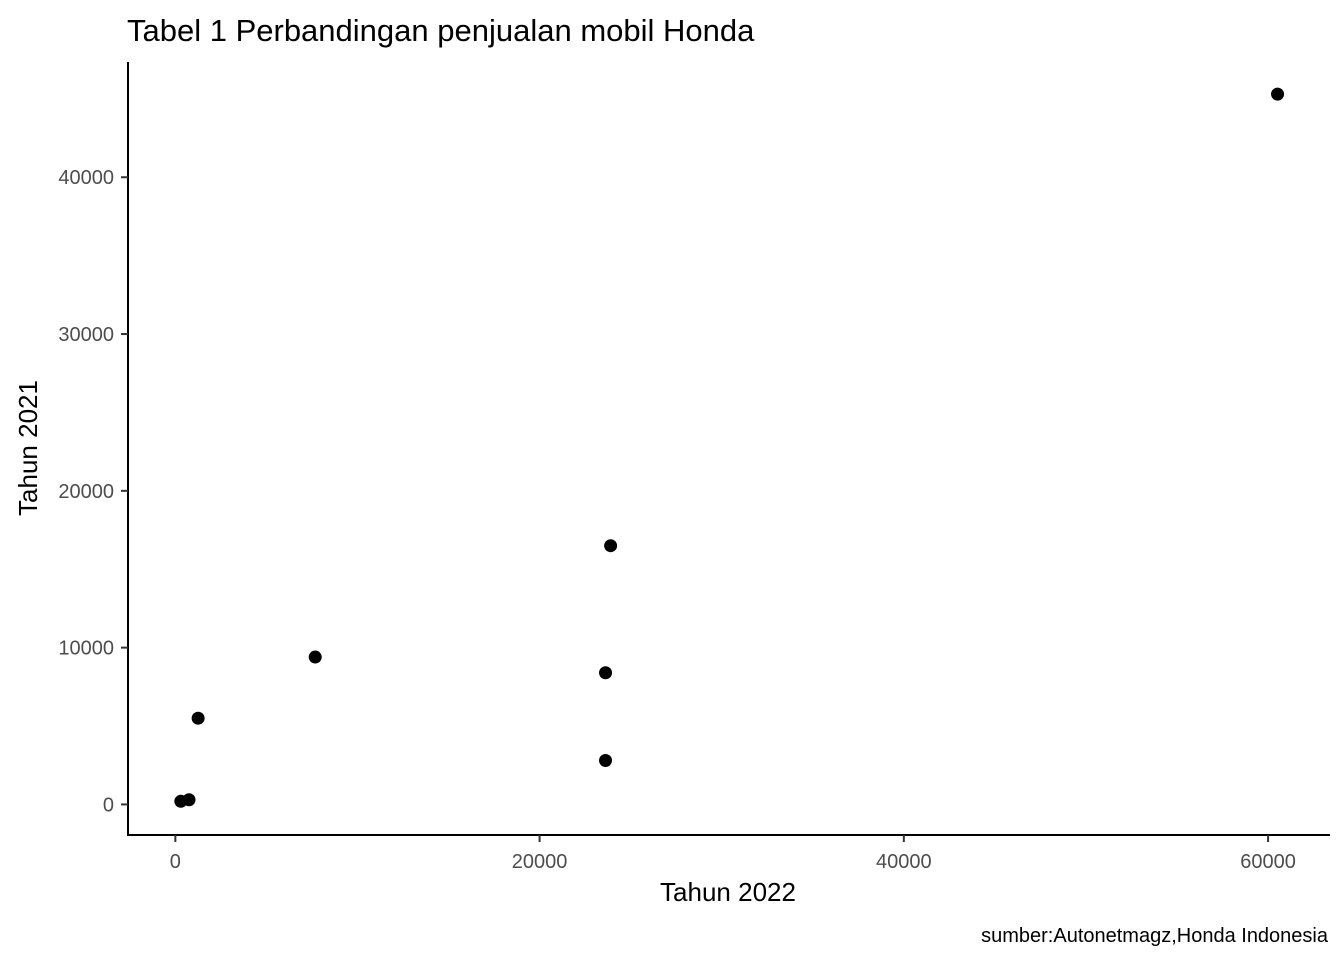 The height and width of the screenshot is (960, 1344). What do you see at coordinates (1155, 936) in the screenshot?
I see `chart-caption: sumber:Autonetmagz,Honda Indonesia` at bounding box center [1155, 936].